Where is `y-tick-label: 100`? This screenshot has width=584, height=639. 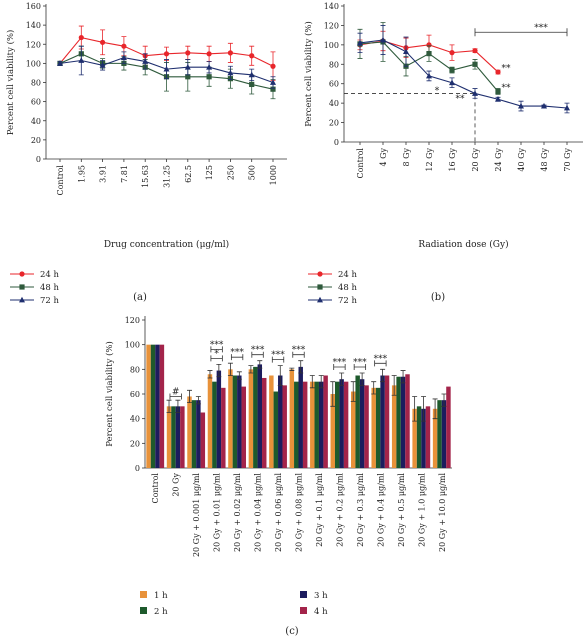
y-tick-label: 100 is located at coordinates (132, 345).